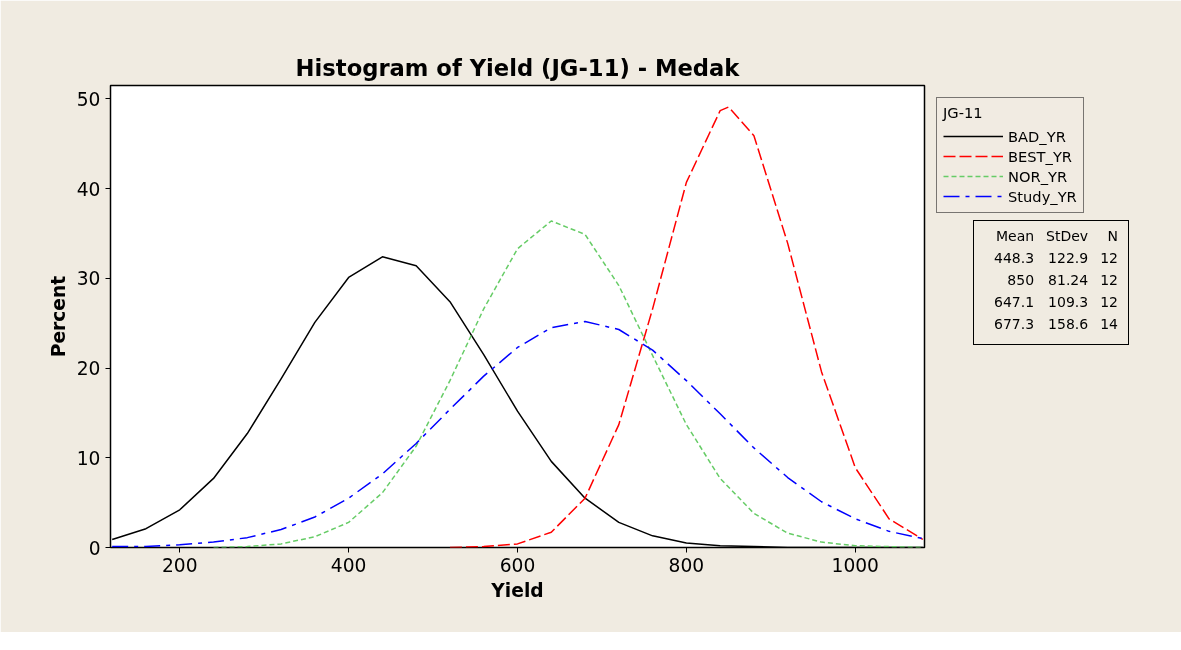 The width and height of the screenshot is (1181, 650). I want to click on chart-title: Histogram of Yield (JG-11) - Medak, so click(518, 67).